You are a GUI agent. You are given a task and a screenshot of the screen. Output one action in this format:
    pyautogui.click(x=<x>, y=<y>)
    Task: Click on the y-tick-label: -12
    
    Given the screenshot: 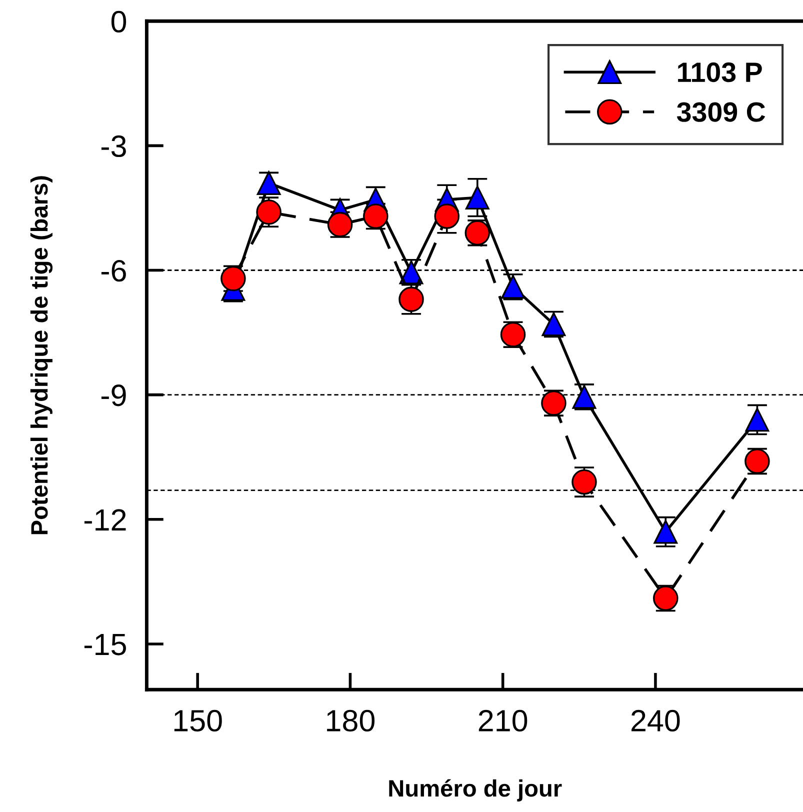 What is the action you would take?
    pyautogui.click(x=105, y=519)
    